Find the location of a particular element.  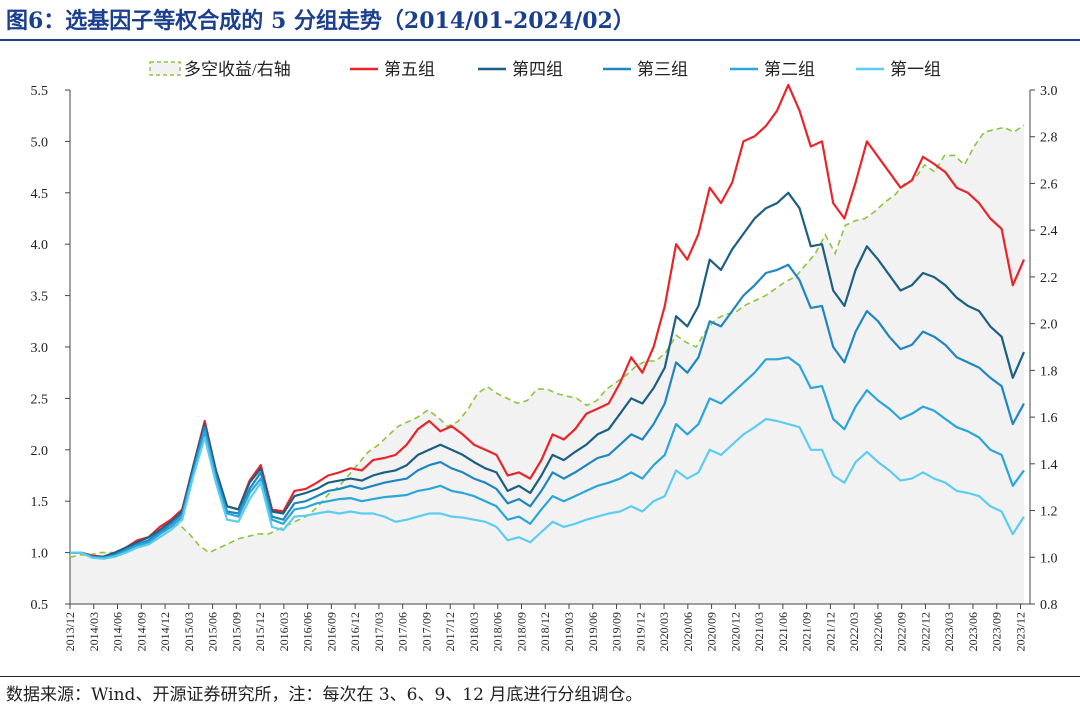

x-tick-label: 2017/06 is located at coordinates (403, 631).